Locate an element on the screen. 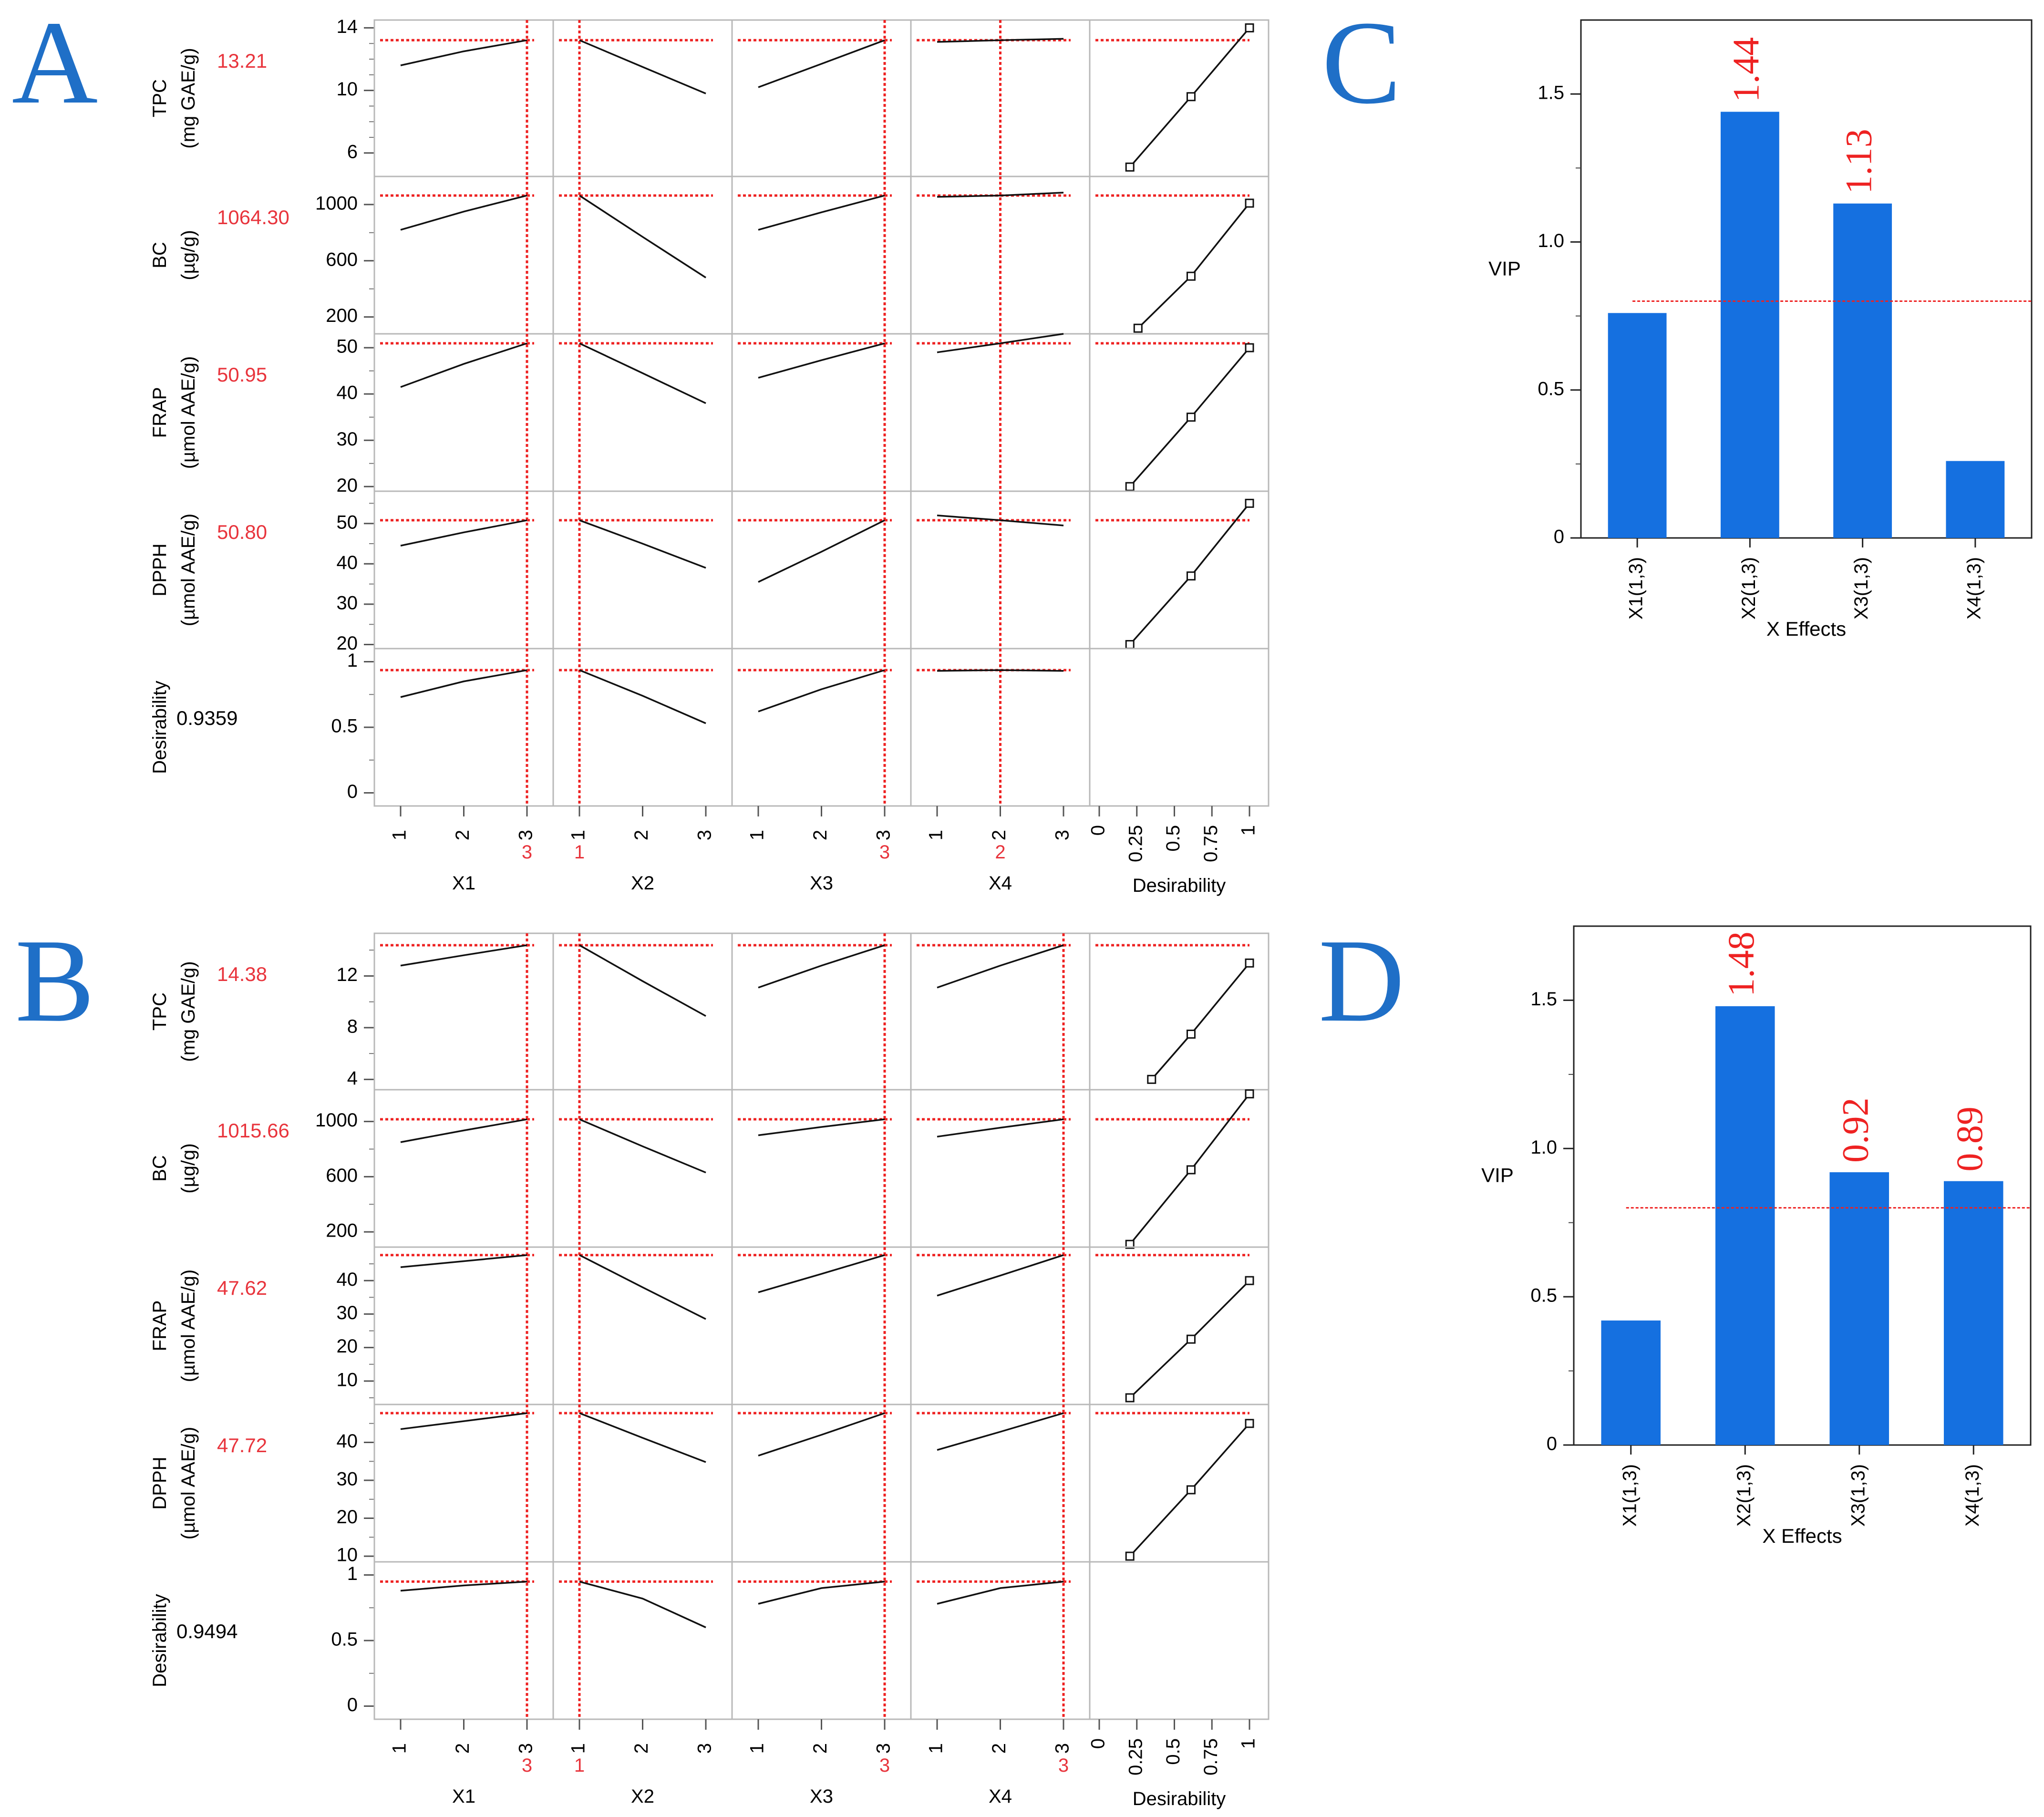  response-row: TPC (mg GAE/g) 14.38 4 8 12 is located at coordinates (709, 1012).